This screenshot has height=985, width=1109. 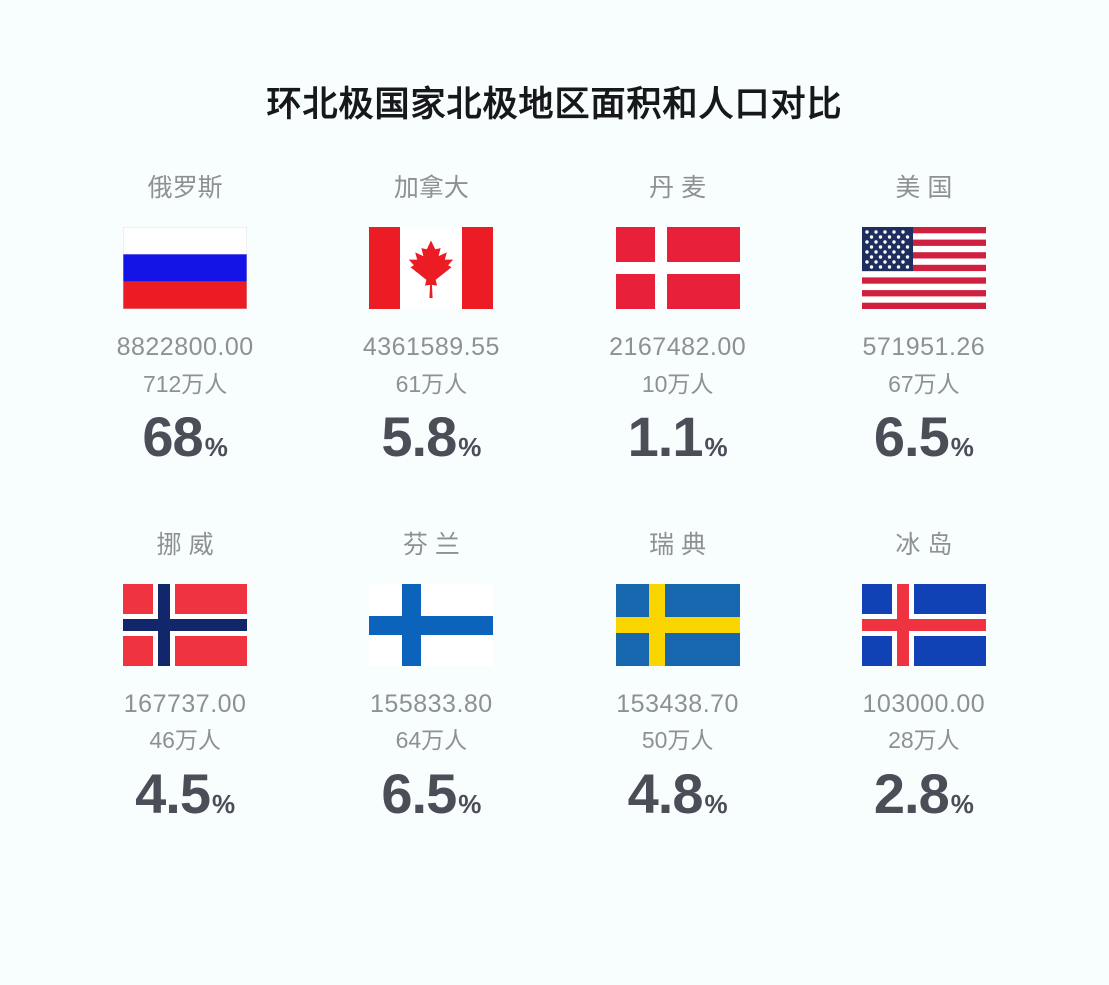 I want to click on percent-row: 4.5 %, so click(x=185, y=793).